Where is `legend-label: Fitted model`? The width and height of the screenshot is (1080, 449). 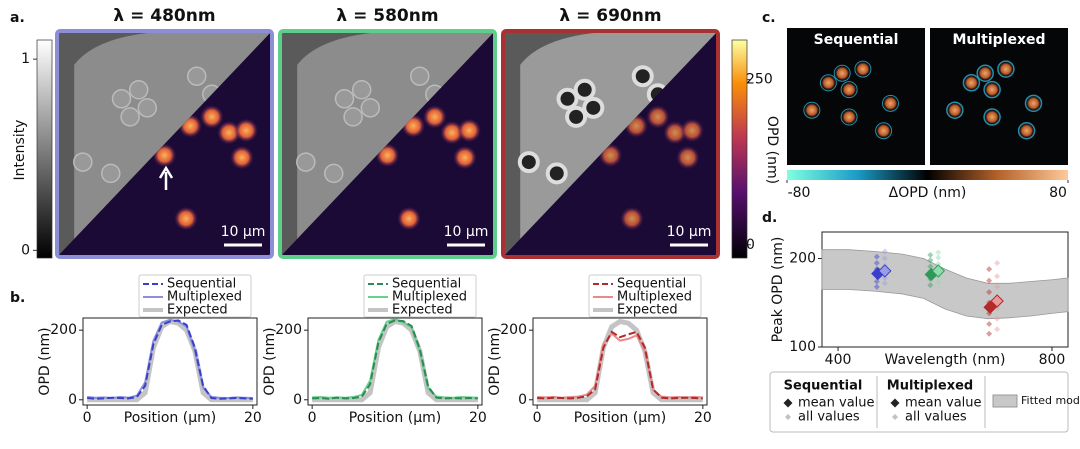 legend-label: Fitted model is located at coordinates (1050, 400).